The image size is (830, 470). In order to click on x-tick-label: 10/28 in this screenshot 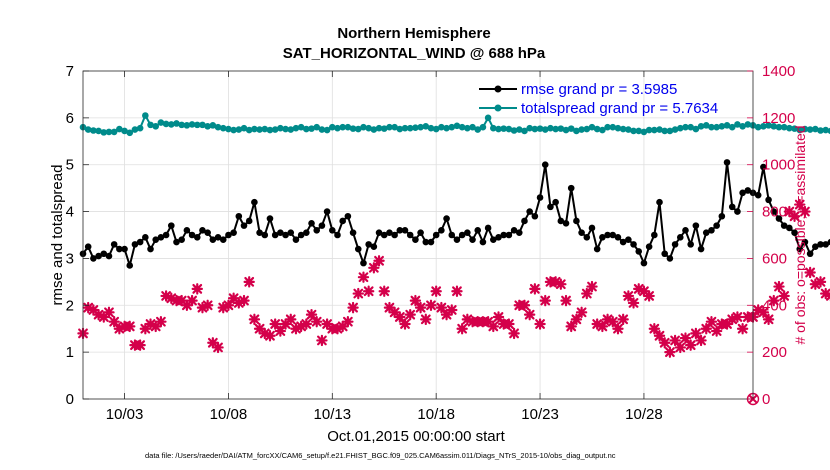, I will do `click(644, 414)`.